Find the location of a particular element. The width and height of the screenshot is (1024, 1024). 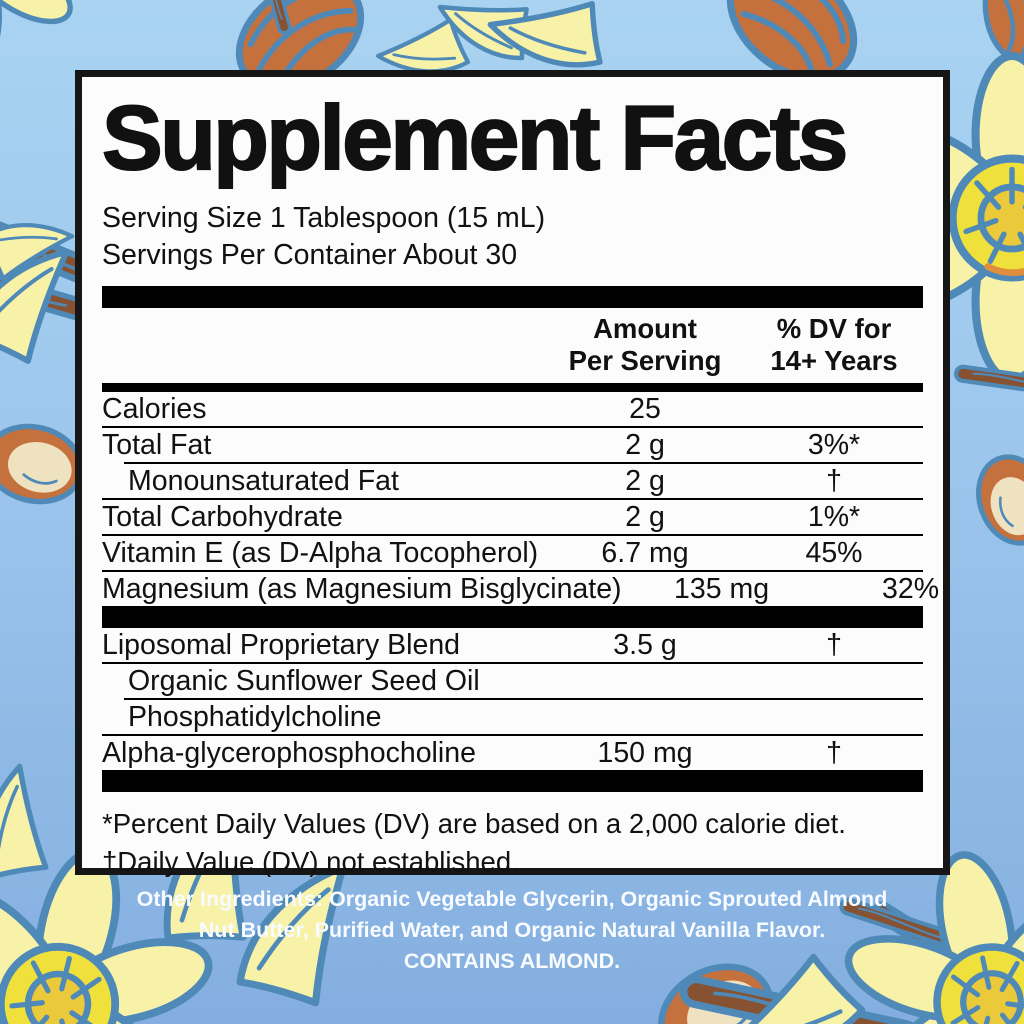

dv-header-line2: 14+ Years is located at coordinates (834, 360).